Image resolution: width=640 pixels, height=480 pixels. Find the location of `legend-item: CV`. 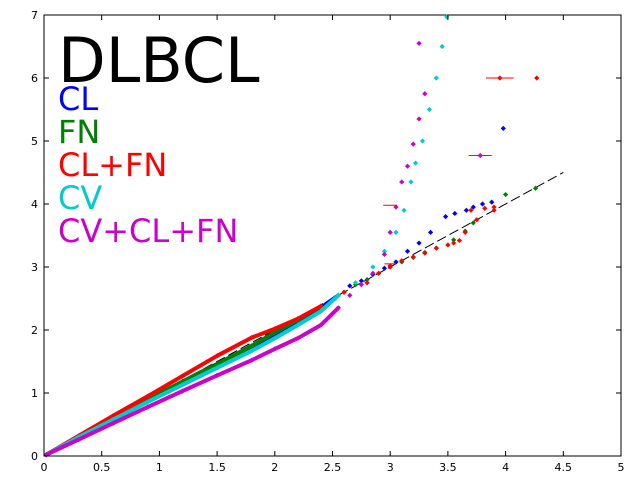

legend-item: CV is located at coordinates (80, 198).